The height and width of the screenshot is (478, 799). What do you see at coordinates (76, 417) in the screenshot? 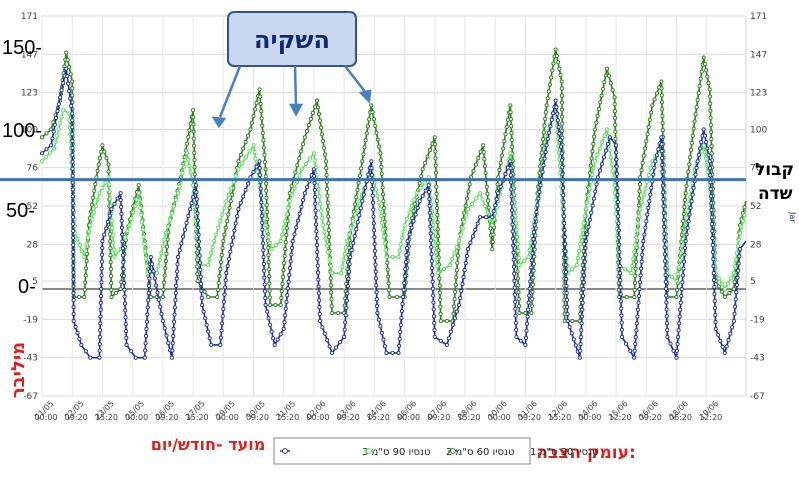
I see `x-tick-label-time: 09:20` at bounding box center [76, 417].